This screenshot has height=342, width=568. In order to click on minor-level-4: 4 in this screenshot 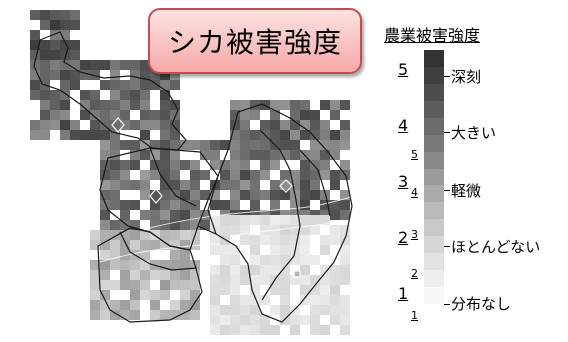, I will do `click(414, 192)`.